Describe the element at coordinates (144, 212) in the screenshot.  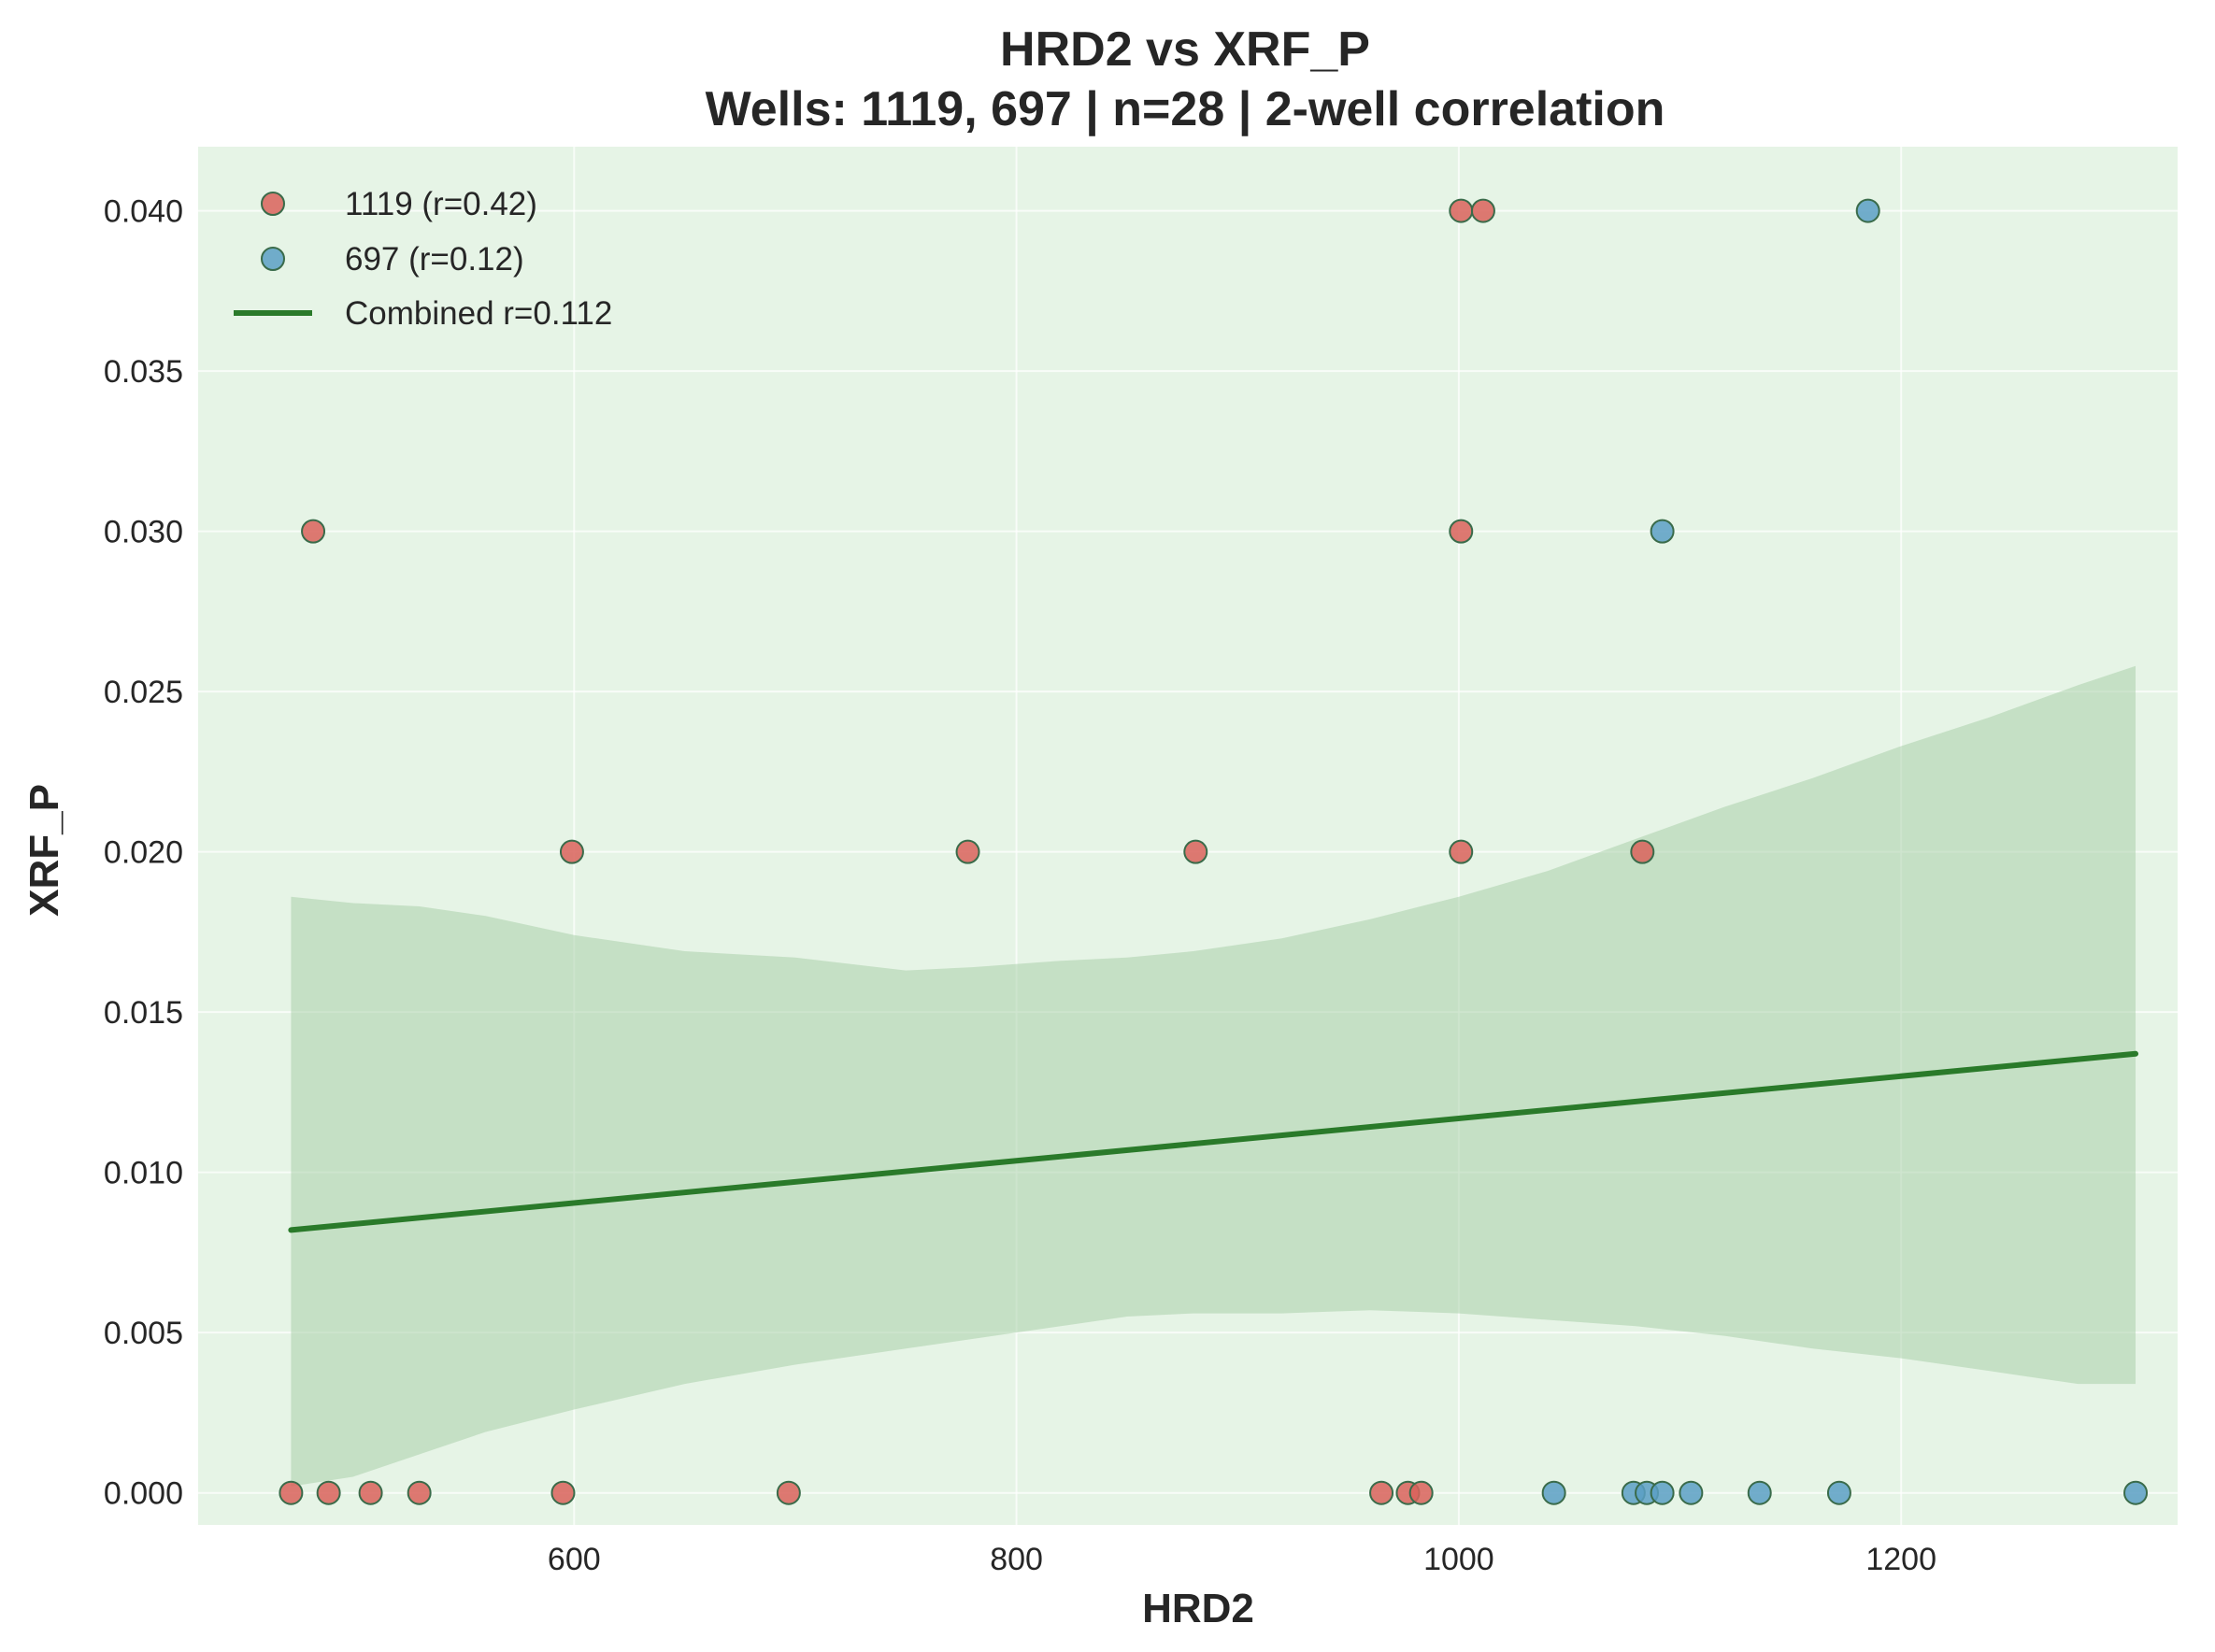
I see `y-tick-label-8: 0.040` at that location.